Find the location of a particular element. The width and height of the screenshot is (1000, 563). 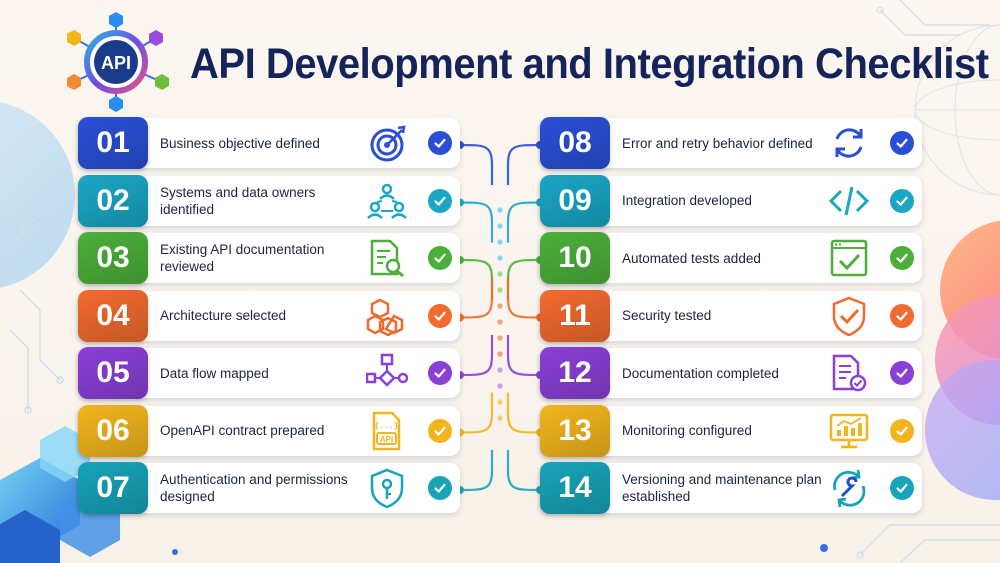

item-number: 11 is located at coordinates (575, 315).